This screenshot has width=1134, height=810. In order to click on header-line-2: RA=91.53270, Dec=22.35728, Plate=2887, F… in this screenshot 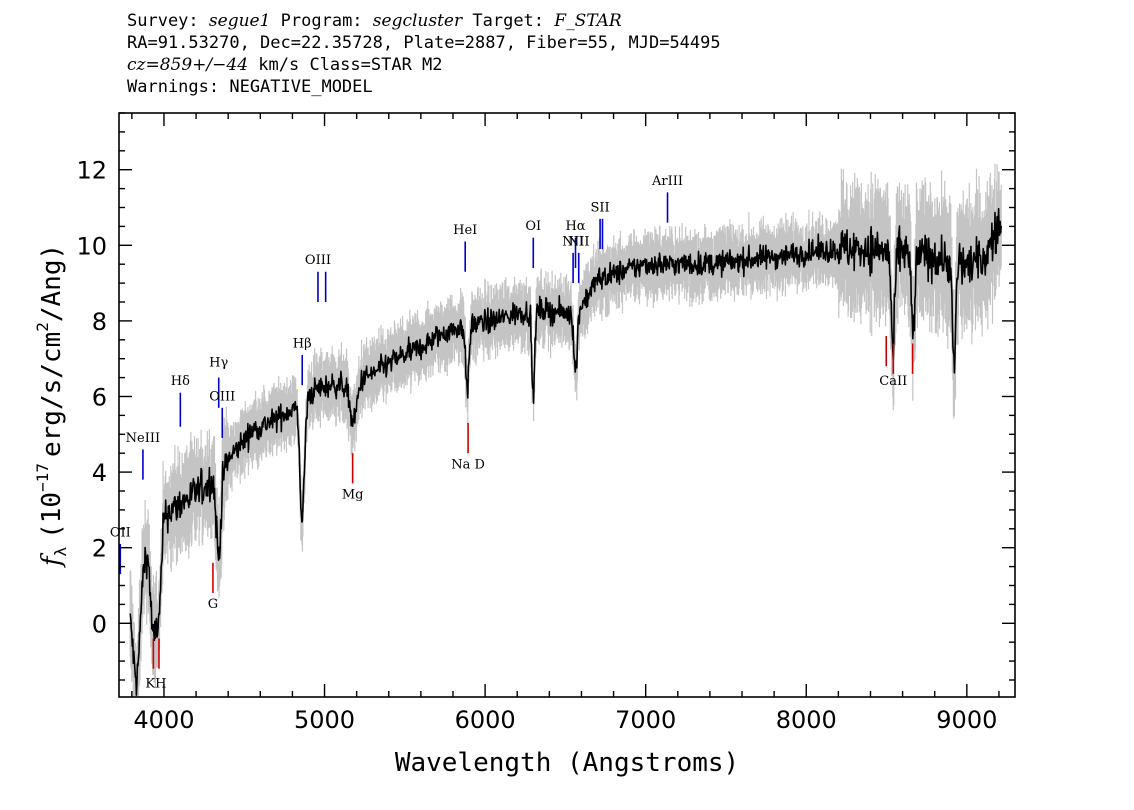, I will do `click(424, 43)`.